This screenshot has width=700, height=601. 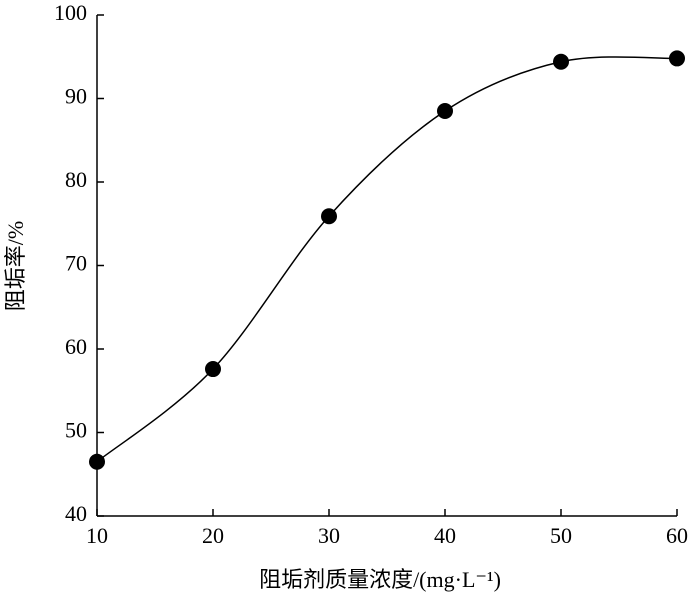 What do you see at coordinates (561, 535) in the screenshot?
I see `x-tick-label: 50` at bounding box center [561, 535].